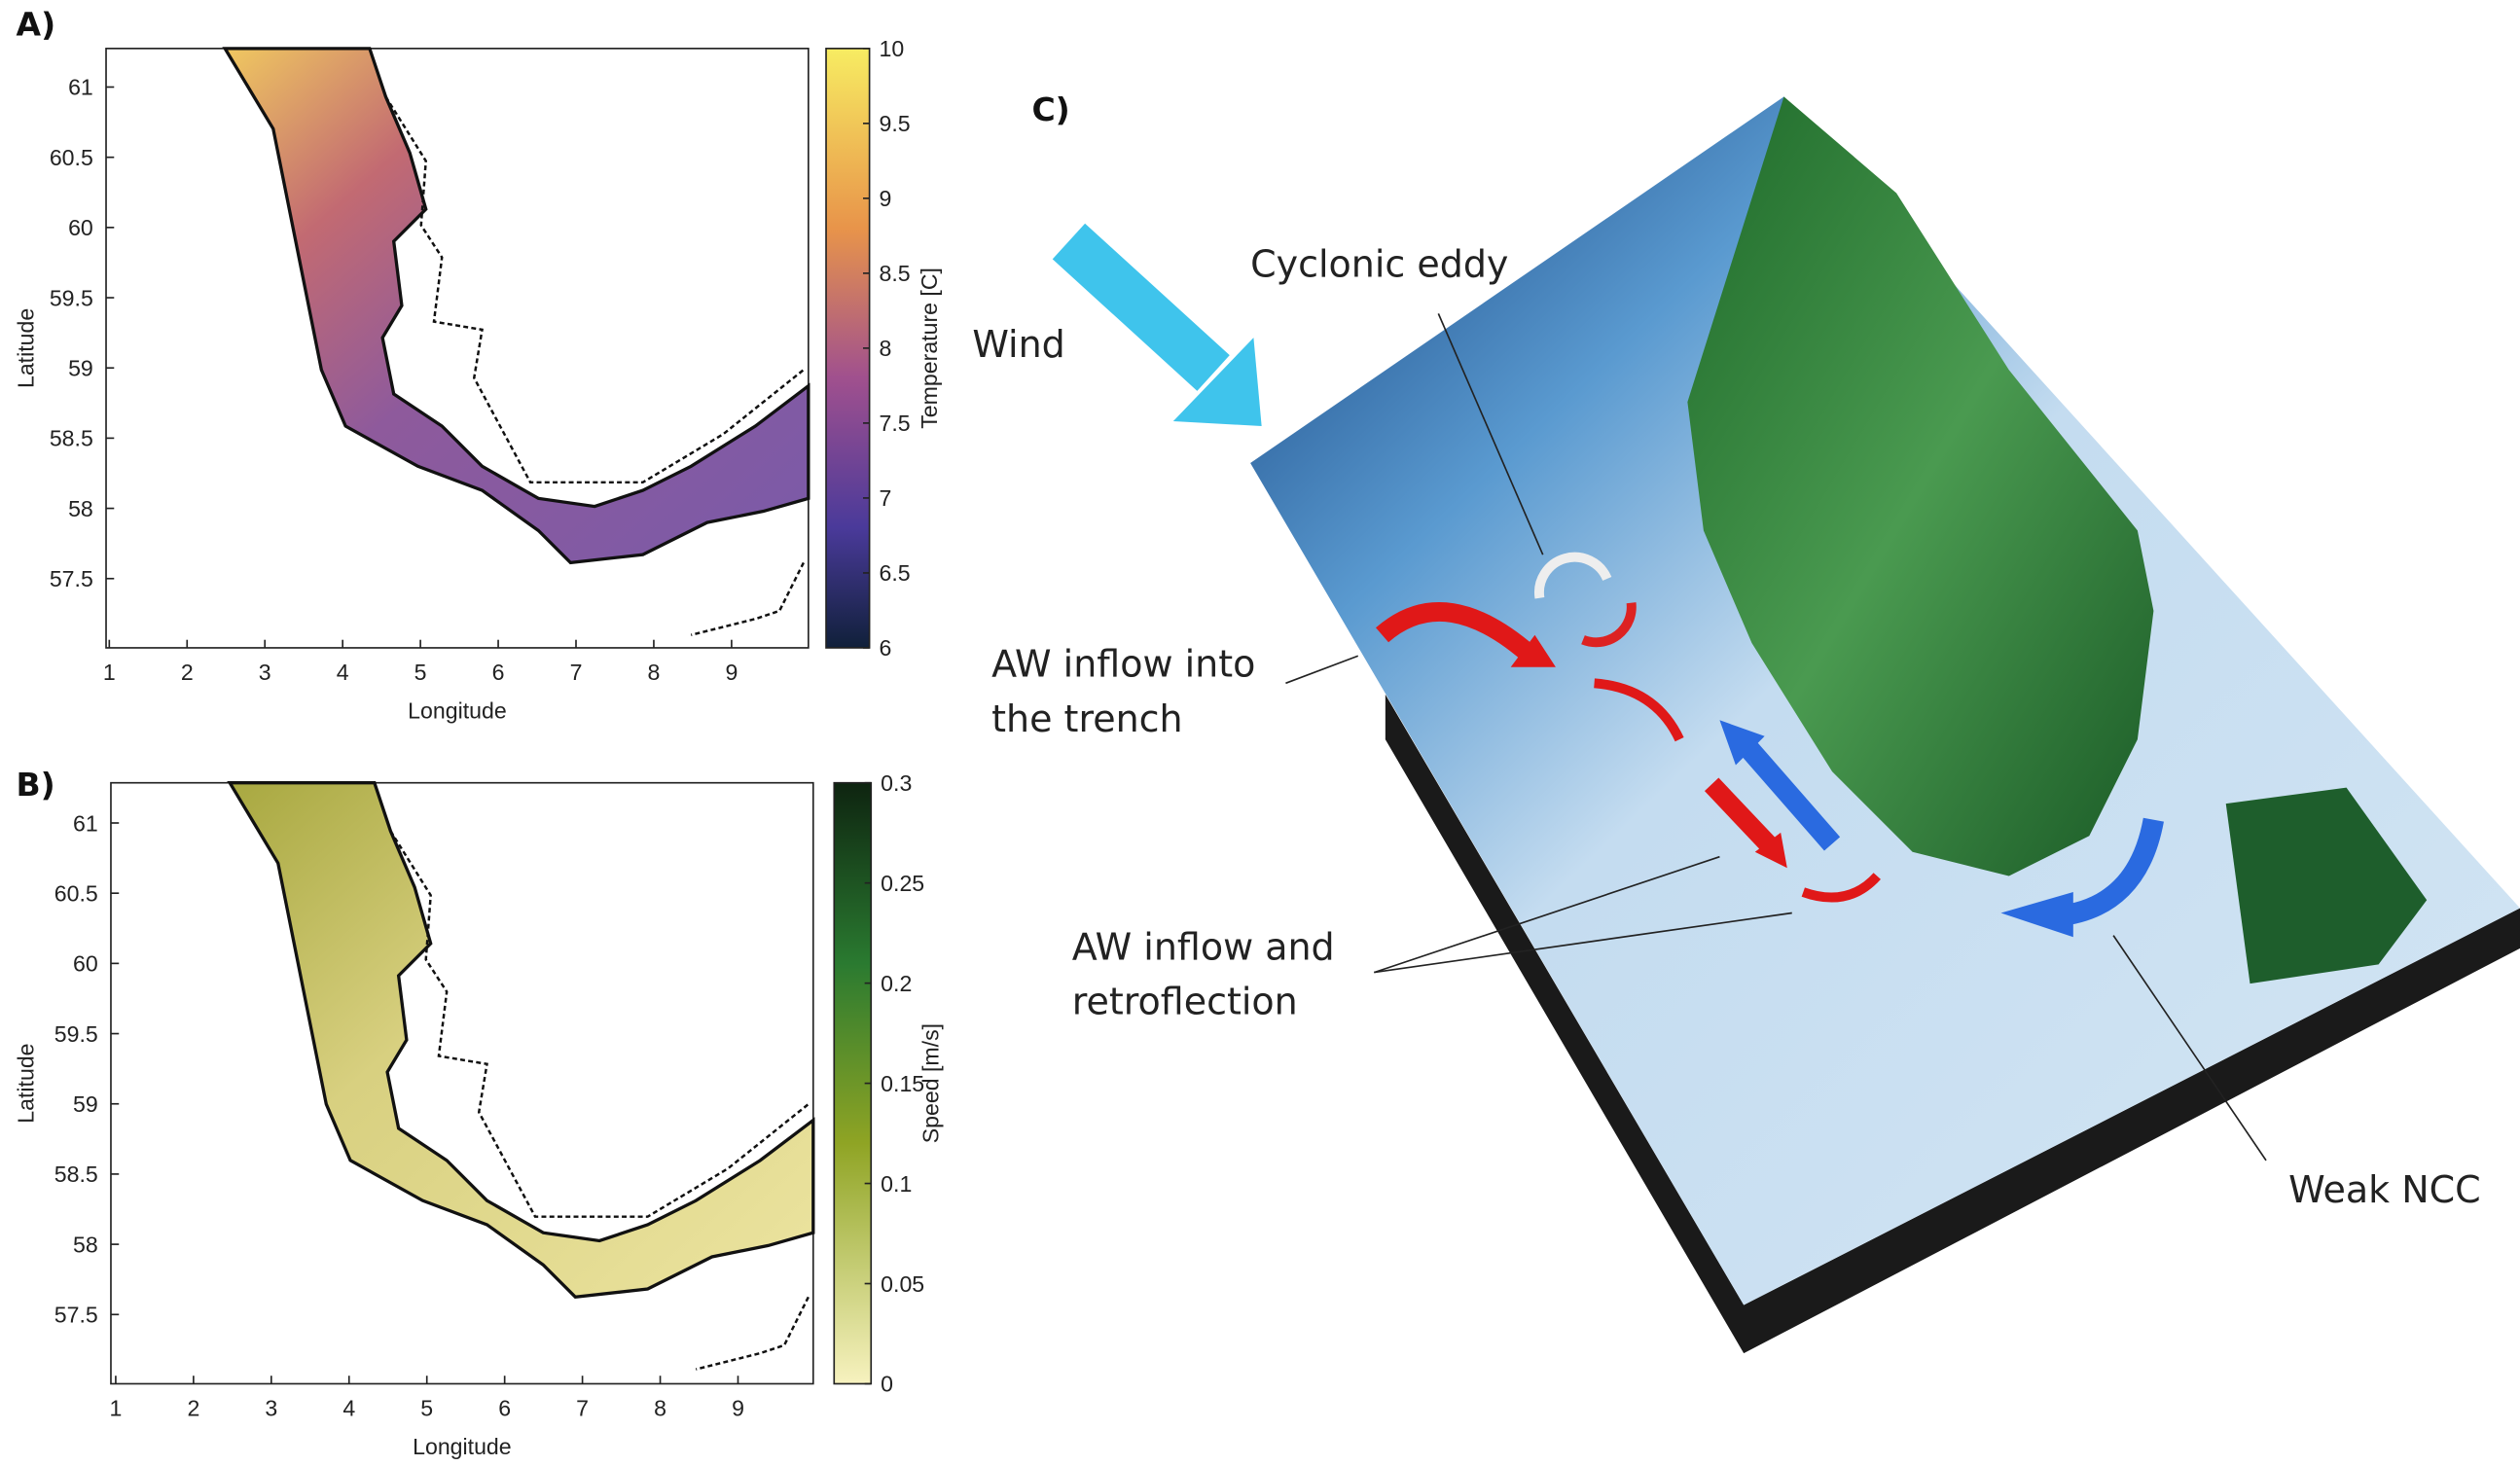  I want to click on retroflection-arrow, so click(1841, 888).